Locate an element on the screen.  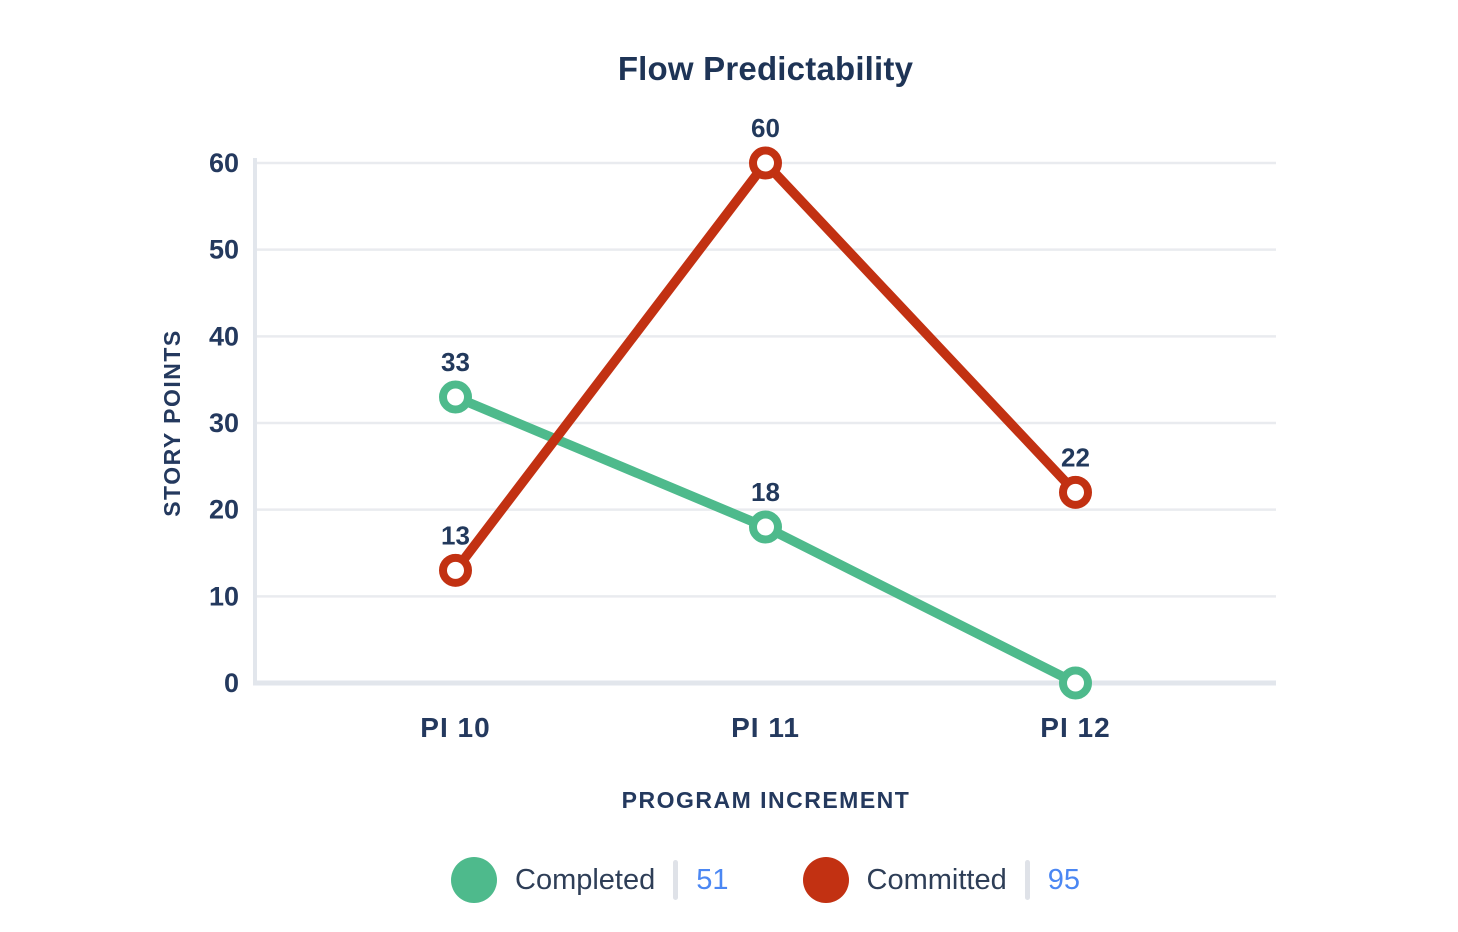
y-tick-label-0: 0 is located at coordinates (231, 683).